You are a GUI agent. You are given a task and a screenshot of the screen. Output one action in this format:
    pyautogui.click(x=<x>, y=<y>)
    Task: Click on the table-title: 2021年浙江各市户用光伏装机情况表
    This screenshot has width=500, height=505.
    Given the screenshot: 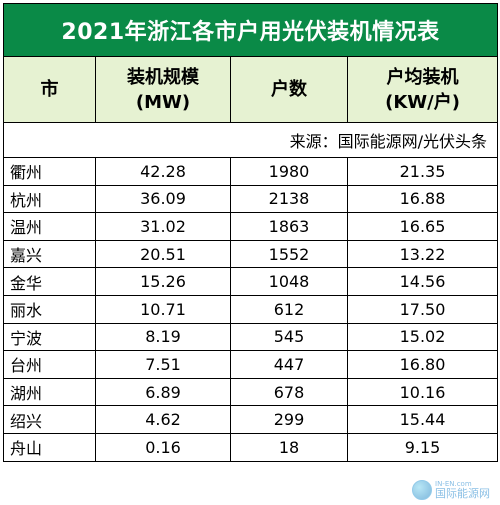 What is the action you would take?
    pyautogui.click(x=250, y=30)
    